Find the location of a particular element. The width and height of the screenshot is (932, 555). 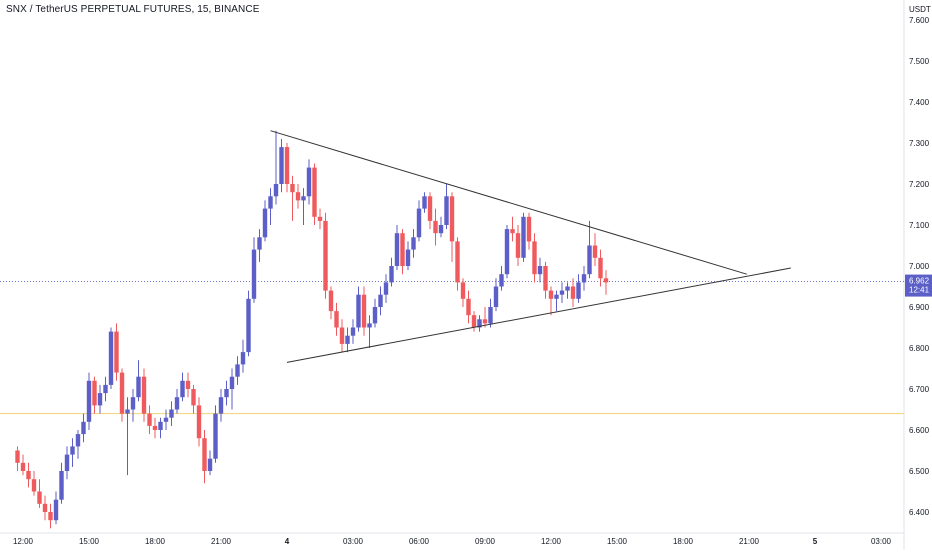

y-tick-label: 7.400 is located at coordinates (919, 102).